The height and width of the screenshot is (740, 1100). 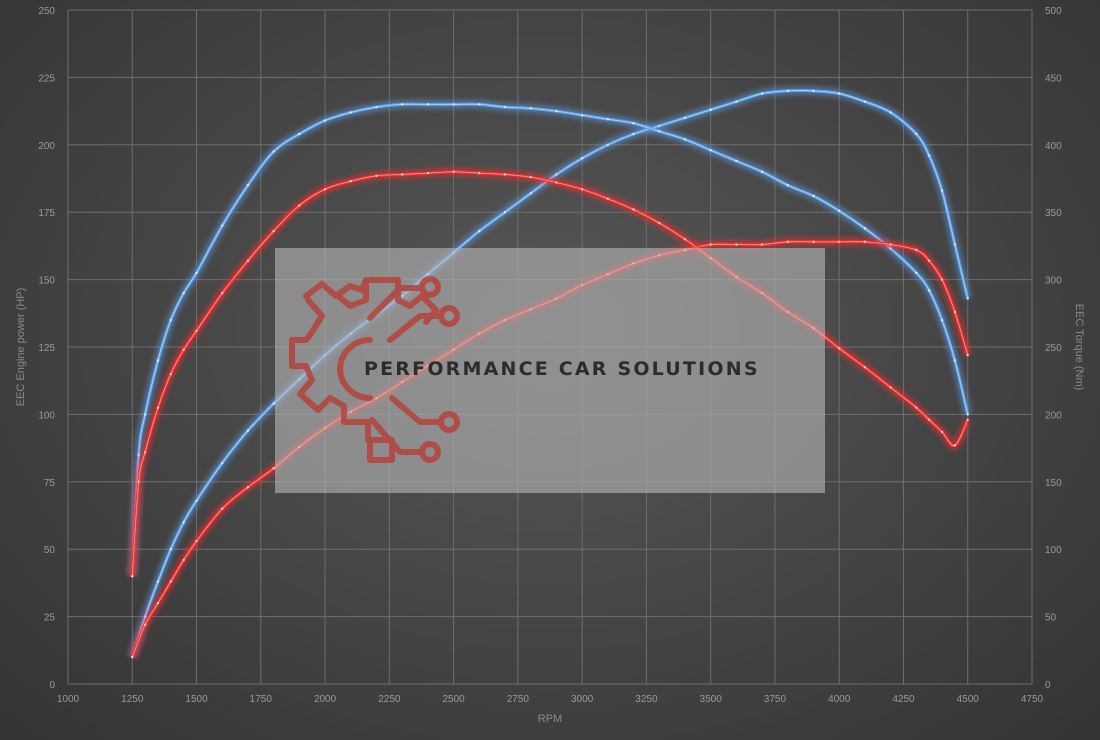 What do you see at coordinates (46, 213) in the screenshot?
I see `y-left-tick-label: 175` at bounding box center [46, 213].